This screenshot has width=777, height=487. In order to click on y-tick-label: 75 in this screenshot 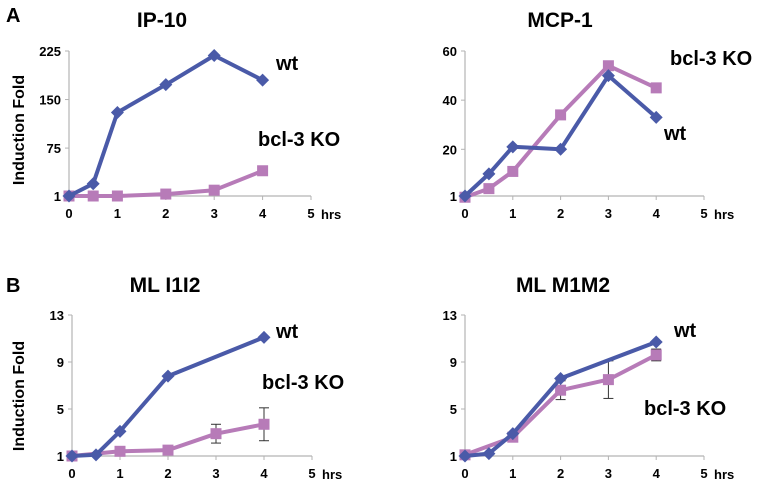, I will do `click(54, 148)`.